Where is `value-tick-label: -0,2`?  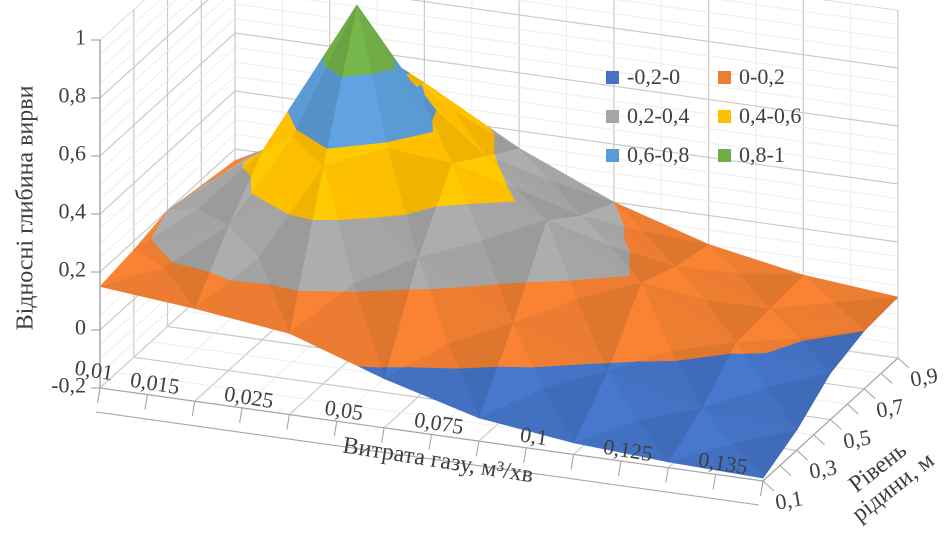
value-tick-label: -0,2 is located at coordinates (68, 385).